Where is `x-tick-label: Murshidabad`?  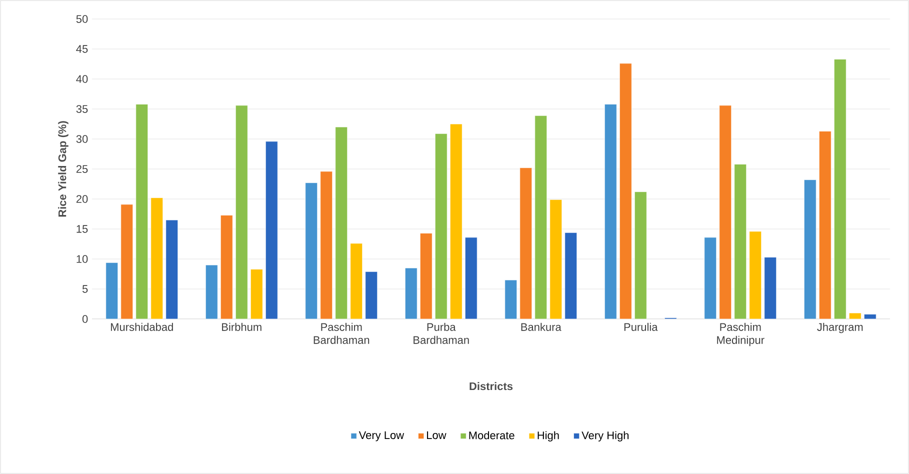
x-tick-label: Murshidabad is located at coordinates (141, 326).